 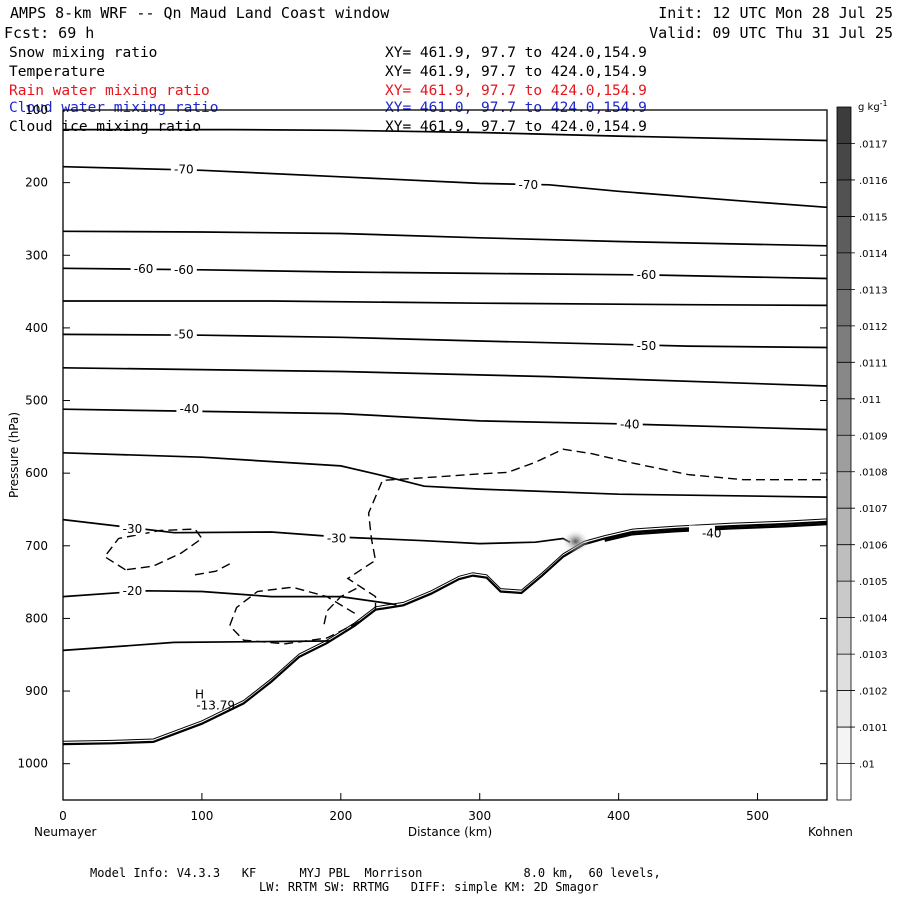 I want to click on x-left-endpoint-label: Neumayer, so click(x=65, y=832).